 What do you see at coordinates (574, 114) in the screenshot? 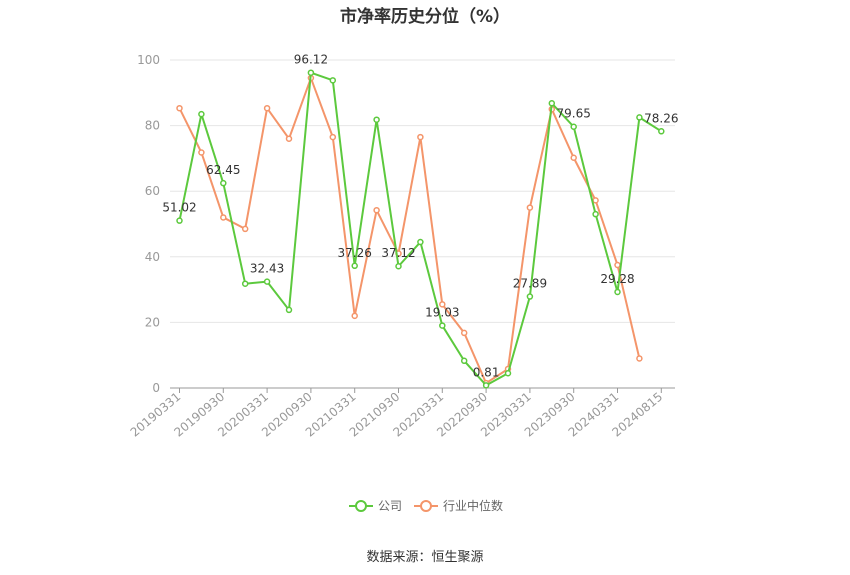
I see `data-label: 79.65` at bounding box center [574, 114].